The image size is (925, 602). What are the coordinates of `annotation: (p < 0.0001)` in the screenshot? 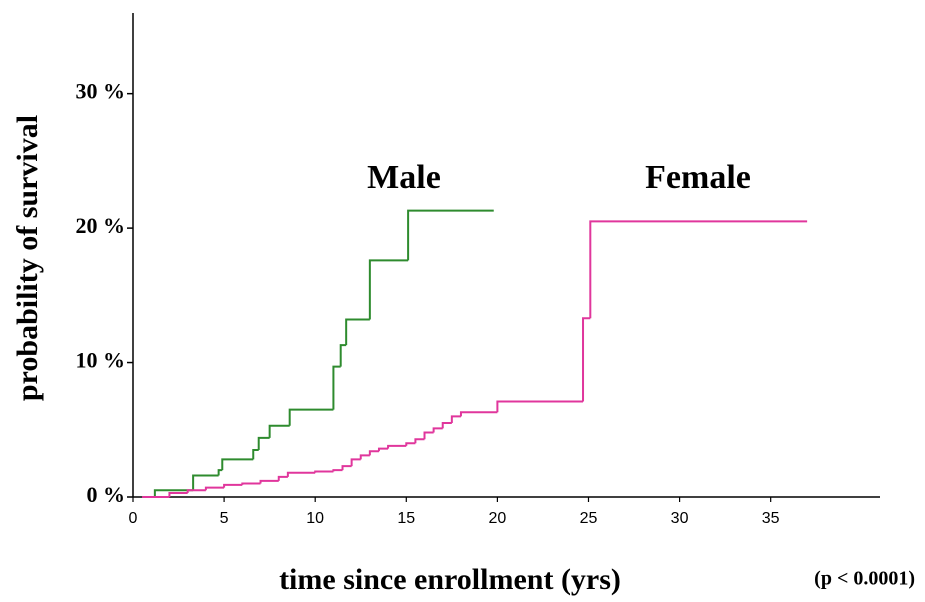 It's located at (864, 579).